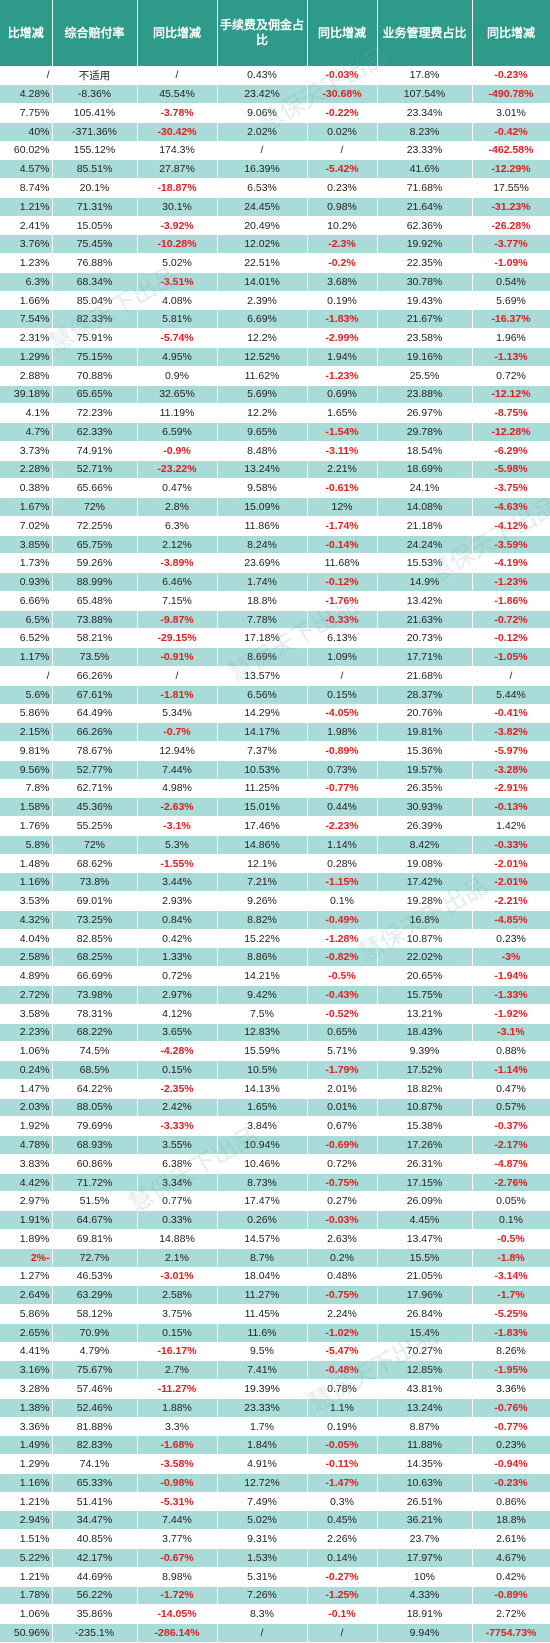 The image size is (550, 1643). I want to click on table-cell: -1.95%, so click(511, 1370).